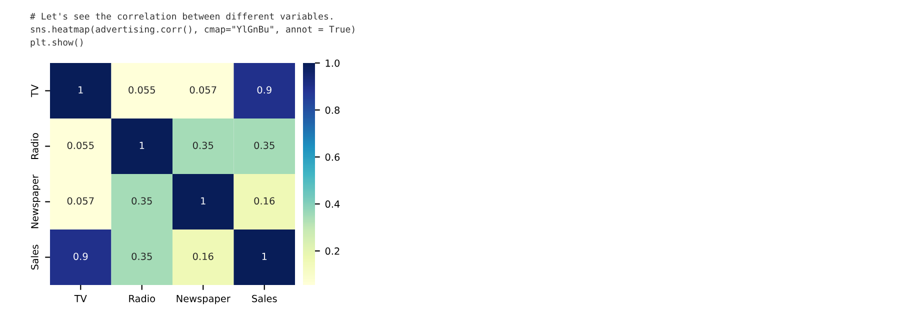 Image resolution: width=900 pixels, height=323 pixels. What do you see at coordinates (142, 298) in the screenshot?
I see `x-tick-label: Radio` at bounding box center [142, 298].